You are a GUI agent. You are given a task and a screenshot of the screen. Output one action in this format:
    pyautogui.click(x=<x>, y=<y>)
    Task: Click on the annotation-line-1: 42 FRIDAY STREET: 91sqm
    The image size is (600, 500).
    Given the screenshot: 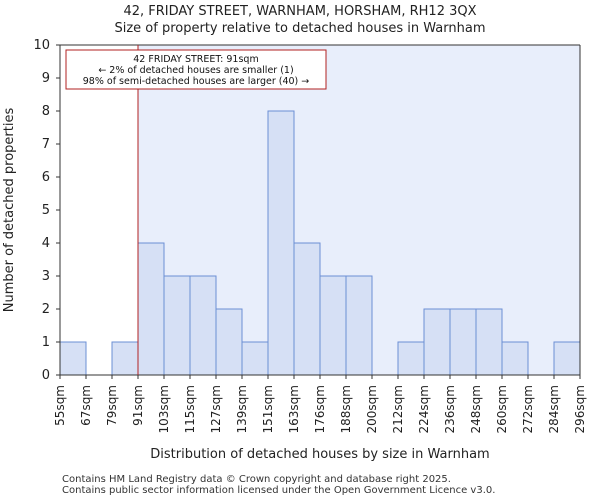 What is the action you would take?
    pyautogui.click(x=195, y=59)
    